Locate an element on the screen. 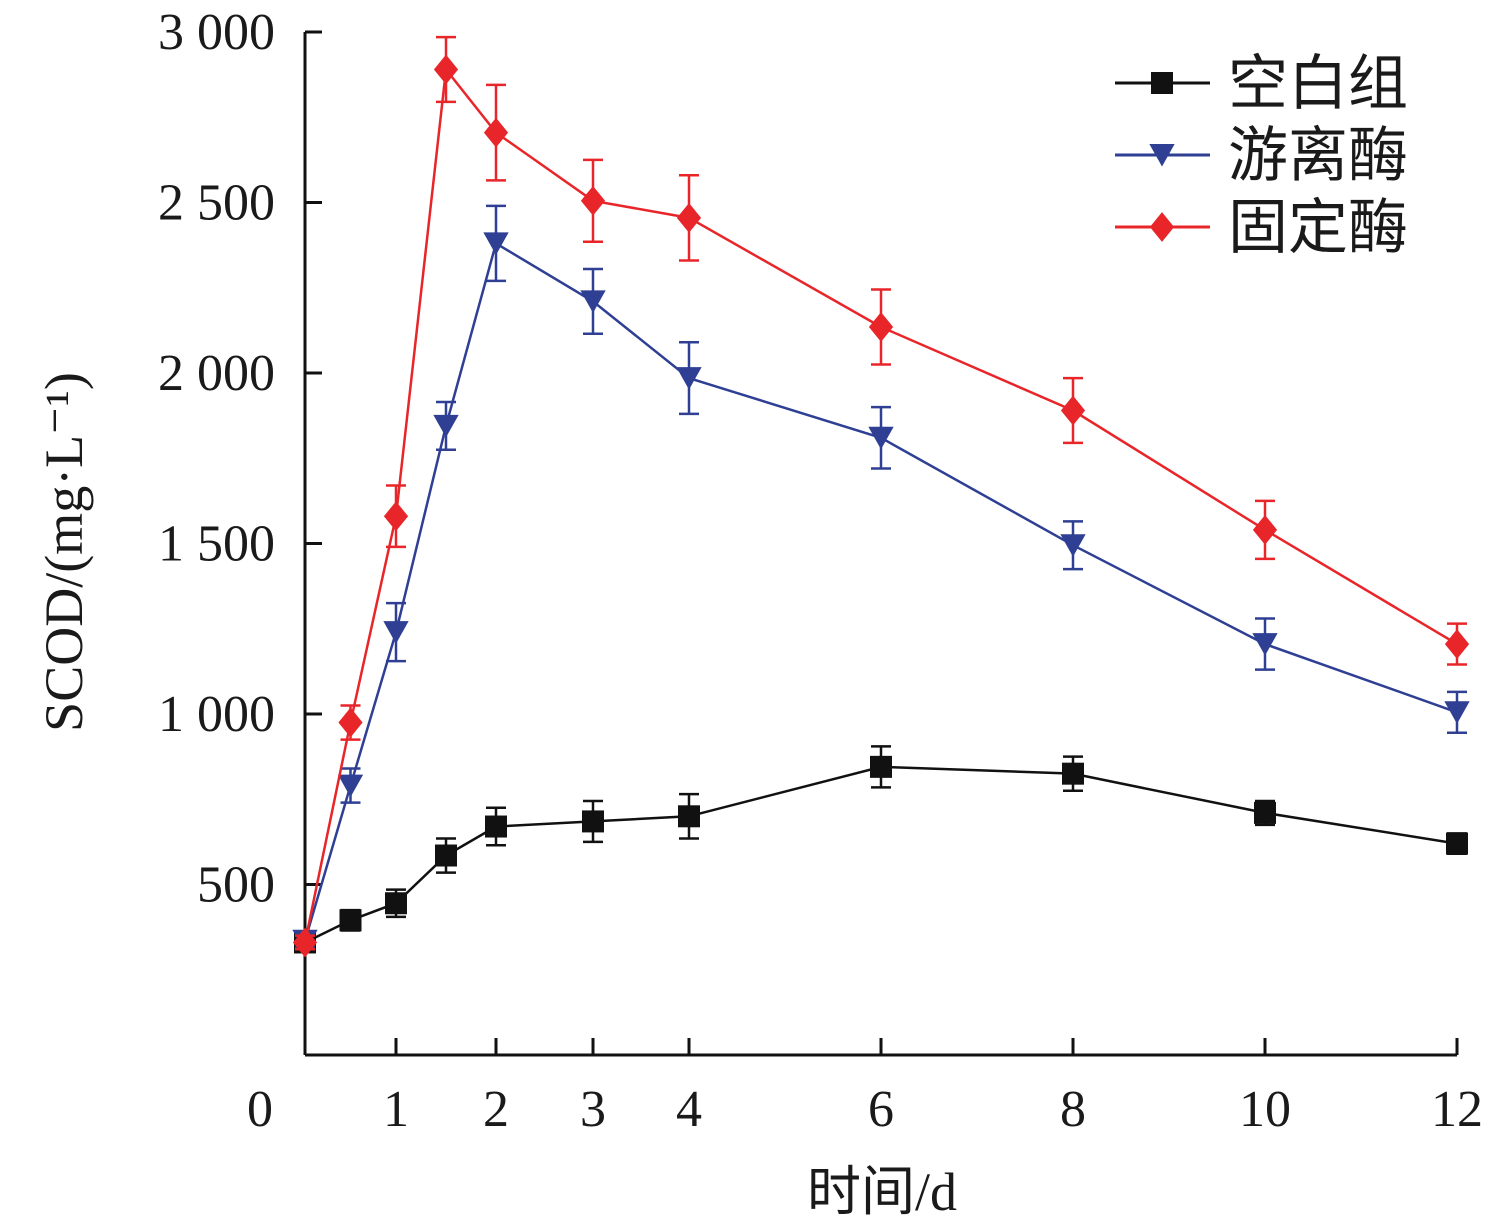 The width and height of the screenshot is (1496, 1229). x-tick-label: 12 is located at coordinates (1457, 1109).